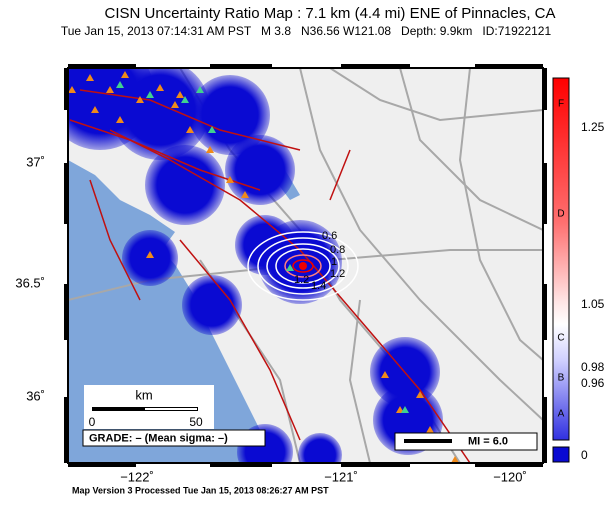  I want to click on grade-letter: B, so click(561, 378).